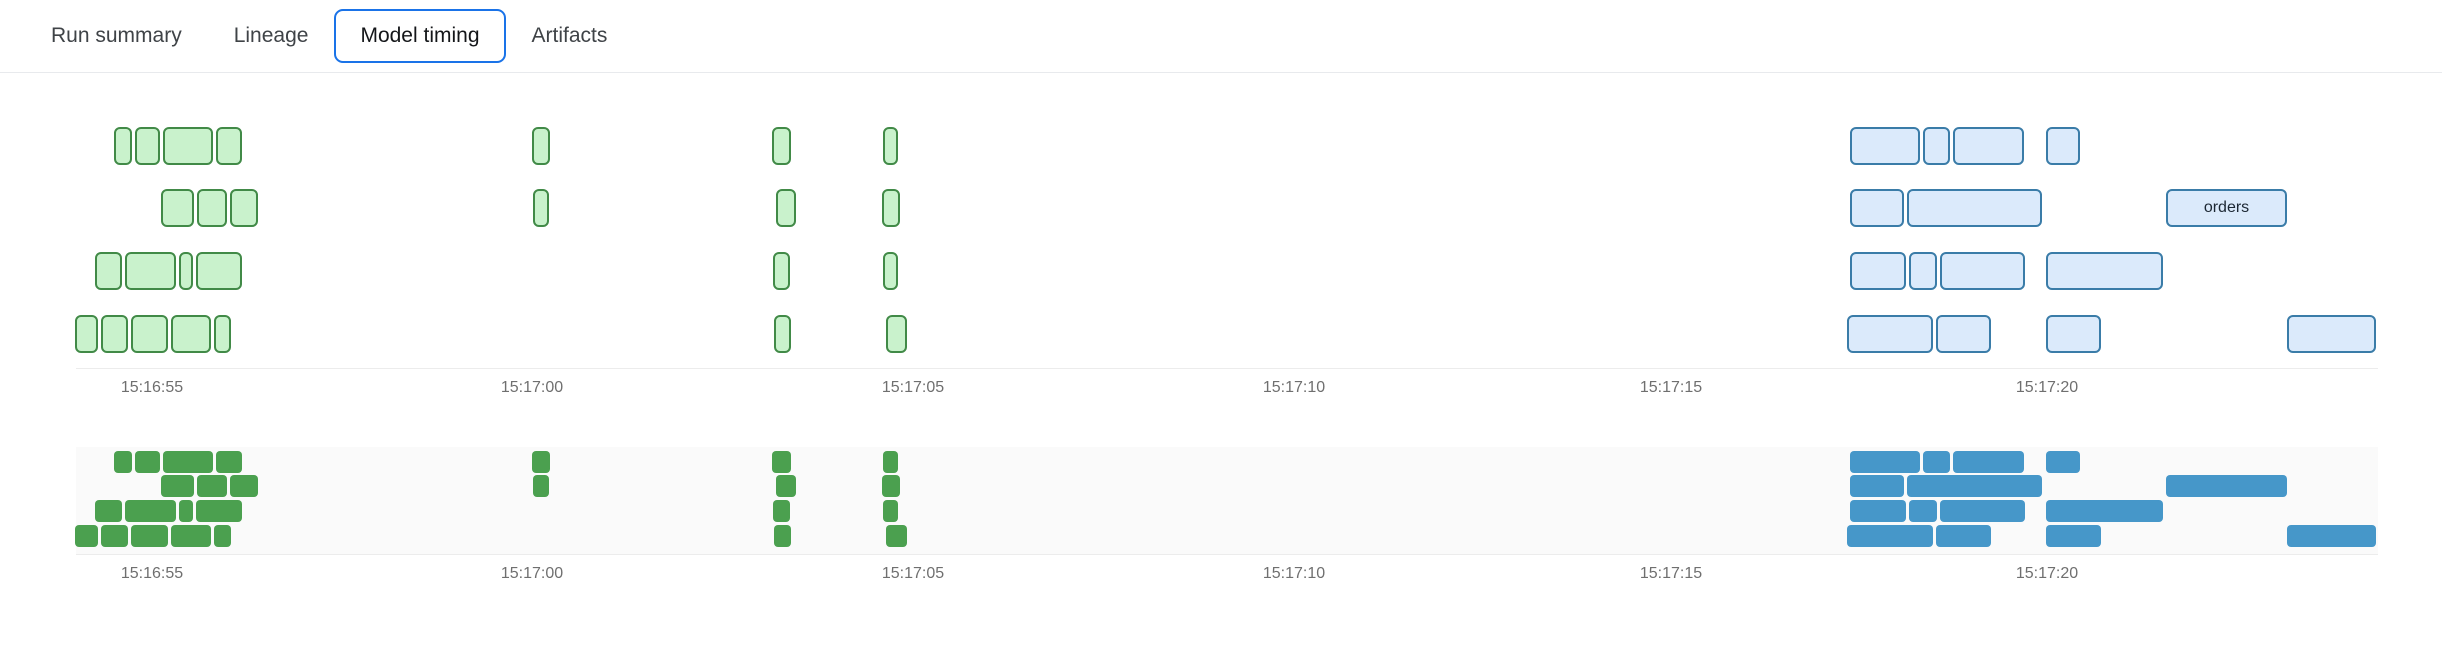 The image size is (2442, 662). I want to click on minimap-axis-line, so click(1227, 554).